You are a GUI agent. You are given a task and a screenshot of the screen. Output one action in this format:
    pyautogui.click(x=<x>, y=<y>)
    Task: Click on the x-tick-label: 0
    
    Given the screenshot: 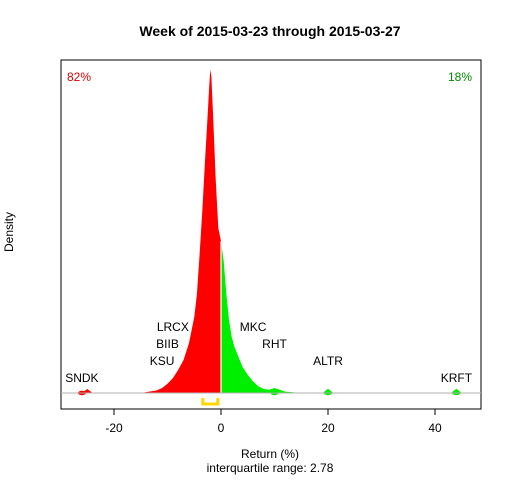 What is the action you would take?
    pyautogui.click(x=221, y=428)
    